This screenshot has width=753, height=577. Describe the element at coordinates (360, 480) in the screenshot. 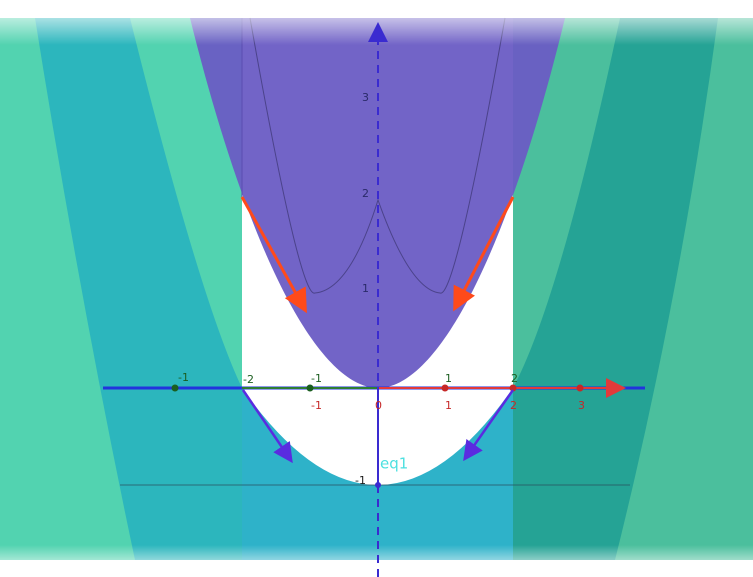

I see `z-tick-label: -1` at that location.